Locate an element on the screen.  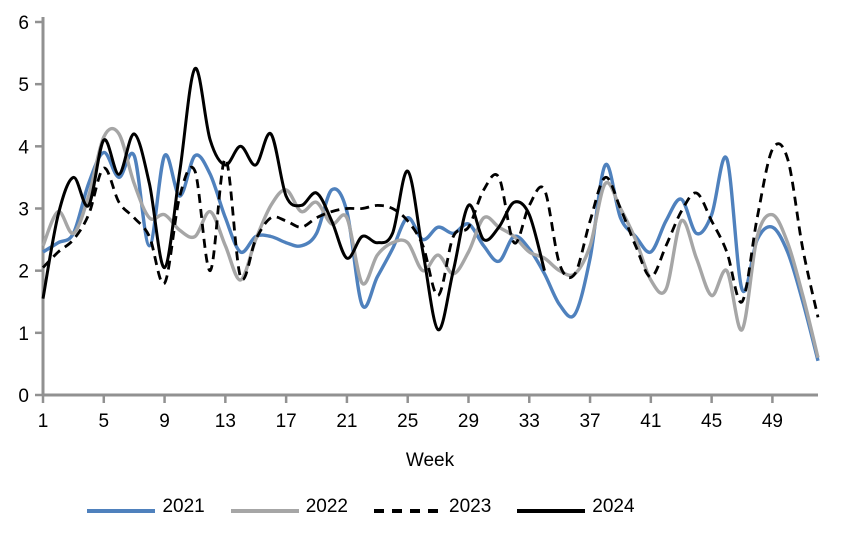
legend-swatch-2021 is located at coordinates (121, 507).